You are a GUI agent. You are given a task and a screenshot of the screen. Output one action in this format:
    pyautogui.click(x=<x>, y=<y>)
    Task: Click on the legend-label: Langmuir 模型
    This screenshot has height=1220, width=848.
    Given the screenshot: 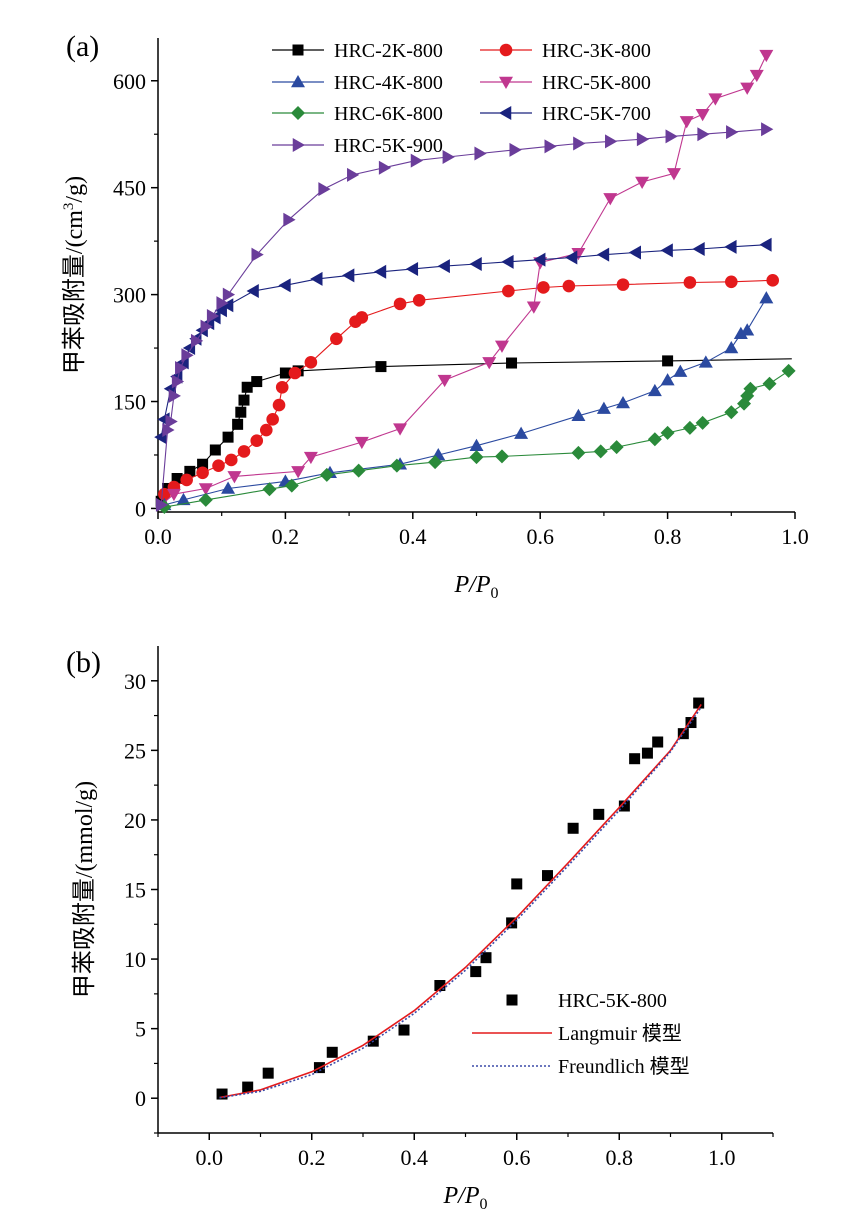 What is the action you would take?
    pyautogui.click(x=620, y=1033)
    